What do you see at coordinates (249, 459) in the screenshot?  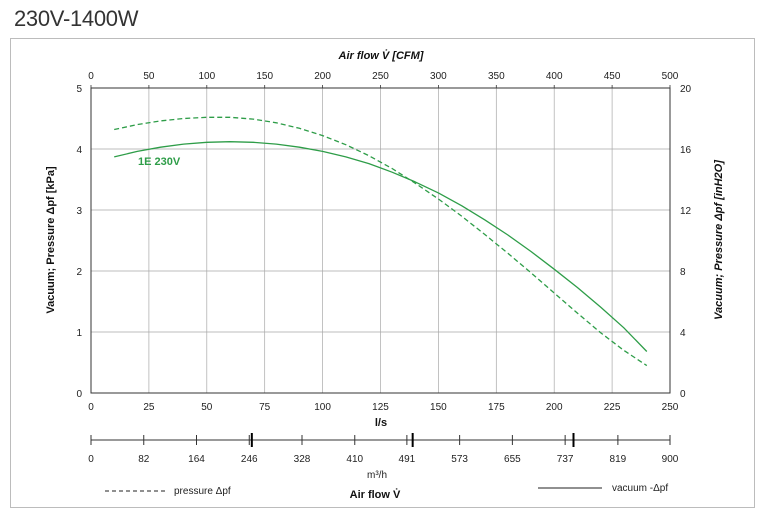 I see `m3h-tick-label: 246` at bounding box center [249, 459].